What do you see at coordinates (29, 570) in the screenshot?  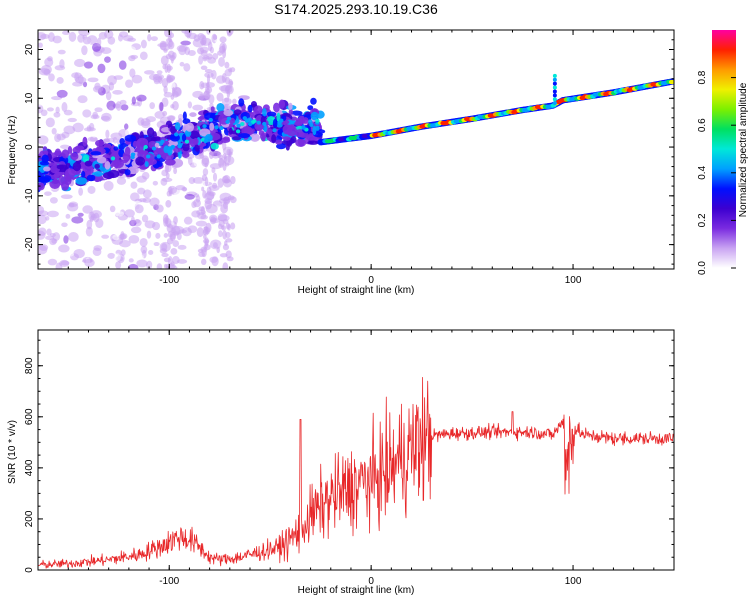 I see `snr-y-tick-label: 0` at bounding box center [29, 570].